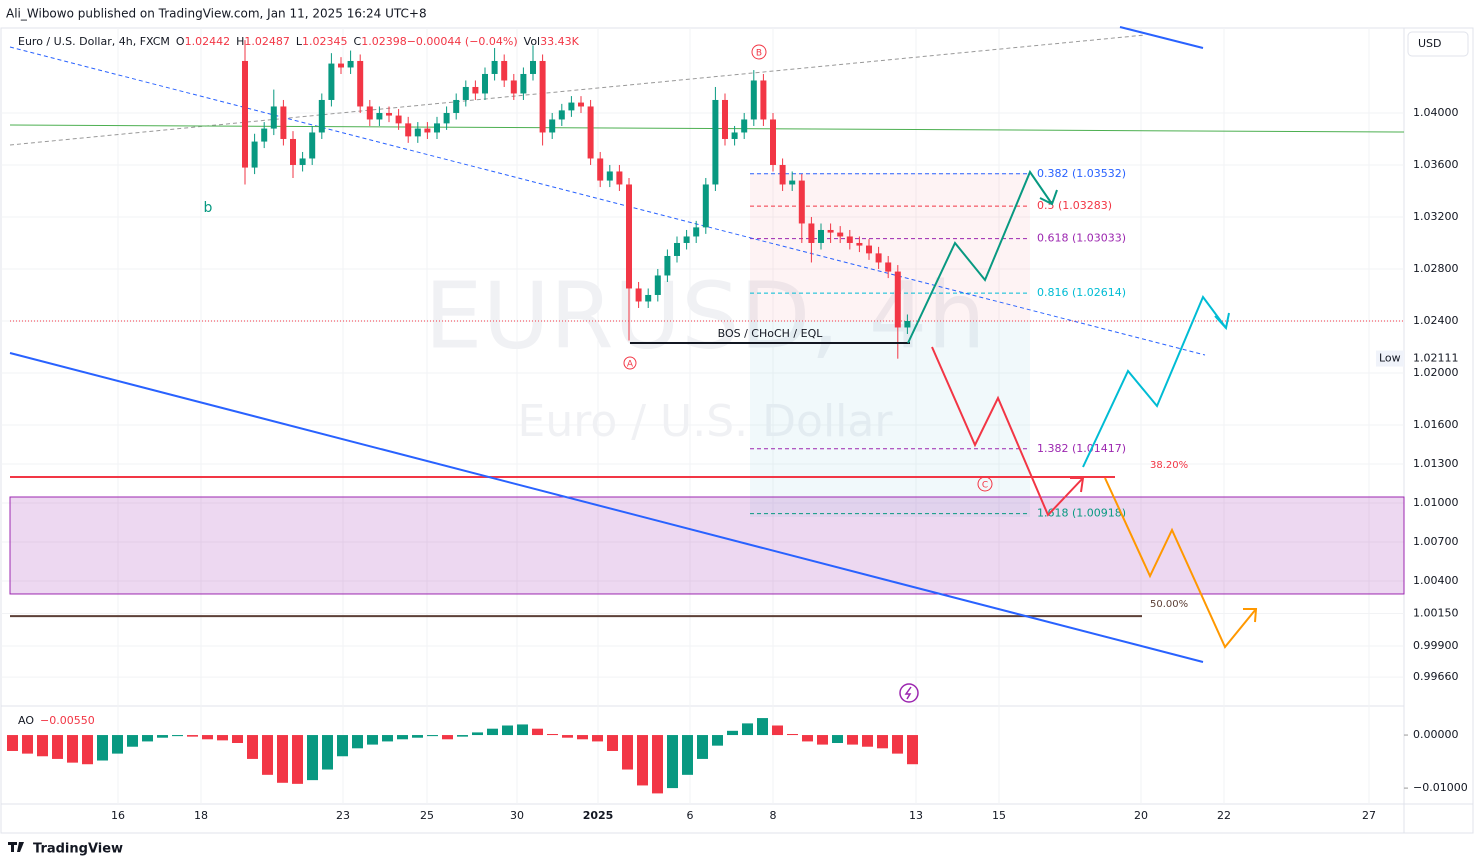 Image resolution: width=1482 pixels, height=866 pixels. What do you see at coordinates (1436, 164) in the screenshot?
I see `y-tick-label: 1.03600` at bounding box center [1436, 164].